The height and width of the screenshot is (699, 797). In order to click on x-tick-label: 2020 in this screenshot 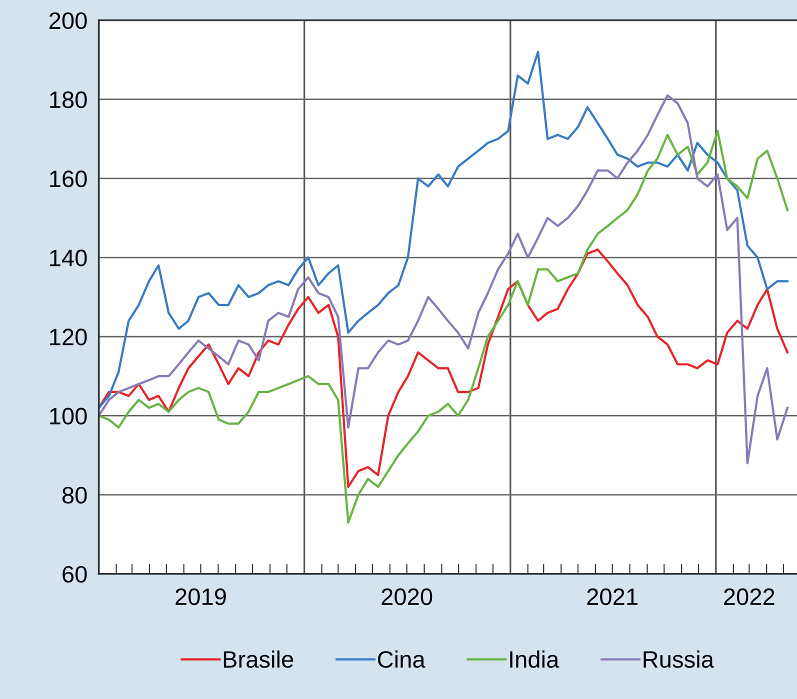, I will do `click(407, 597)`.